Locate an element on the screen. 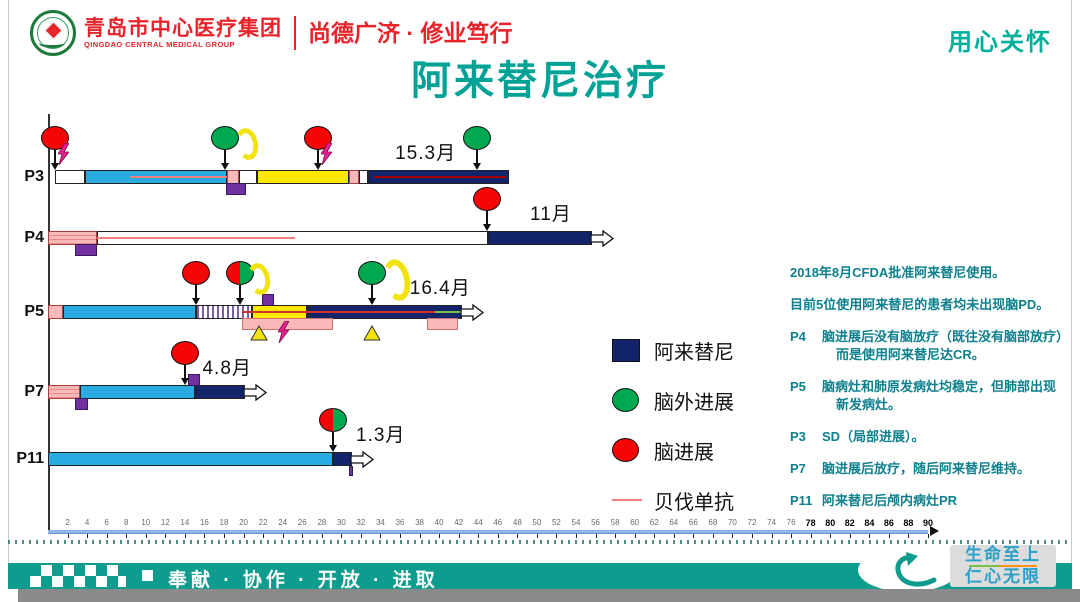 The width and height of the screenshot is (1080, 602). bar-segment-alectinib-navy is located at coordinates (219, 392).